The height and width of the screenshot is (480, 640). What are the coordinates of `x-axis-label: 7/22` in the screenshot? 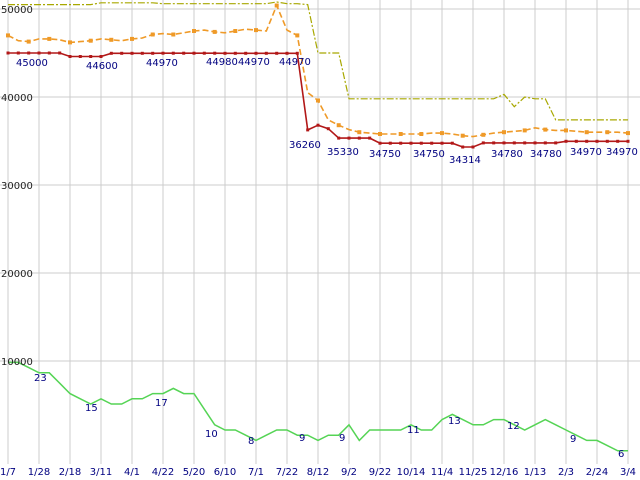 It's located at (287, 472).